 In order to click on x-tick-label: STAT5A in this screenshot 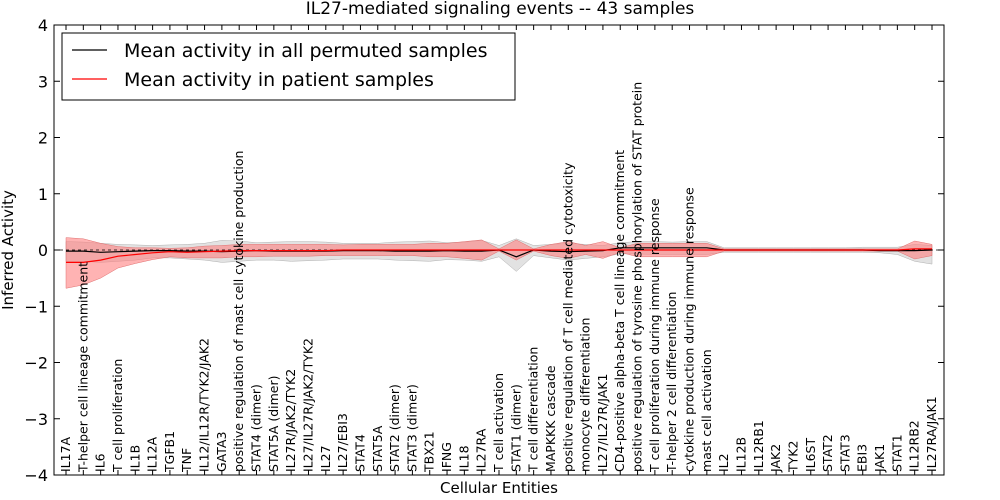, I will do `click(377, 448)`.